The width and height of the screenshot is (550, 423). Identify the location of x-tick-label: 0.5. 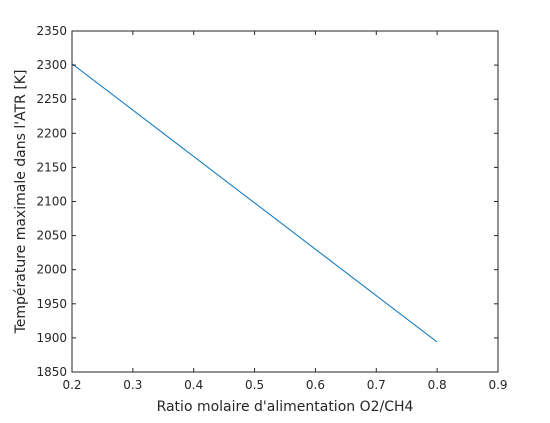
(254, 385).